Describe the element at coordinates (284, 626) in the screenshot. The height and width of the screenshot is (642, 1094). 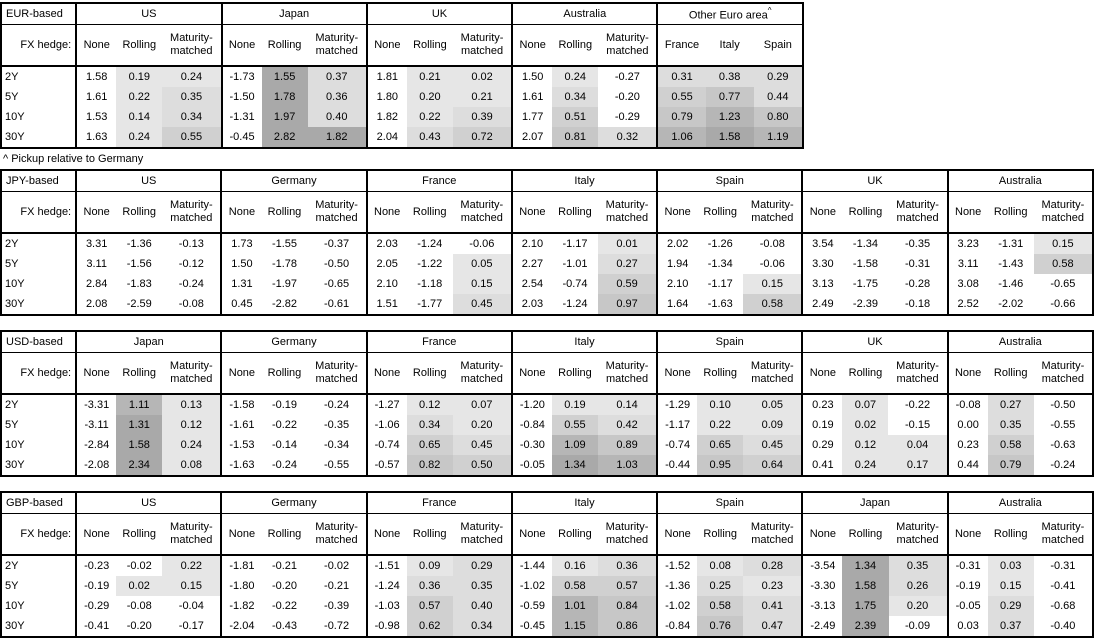
I see `value-cell: -0.43` at that location.